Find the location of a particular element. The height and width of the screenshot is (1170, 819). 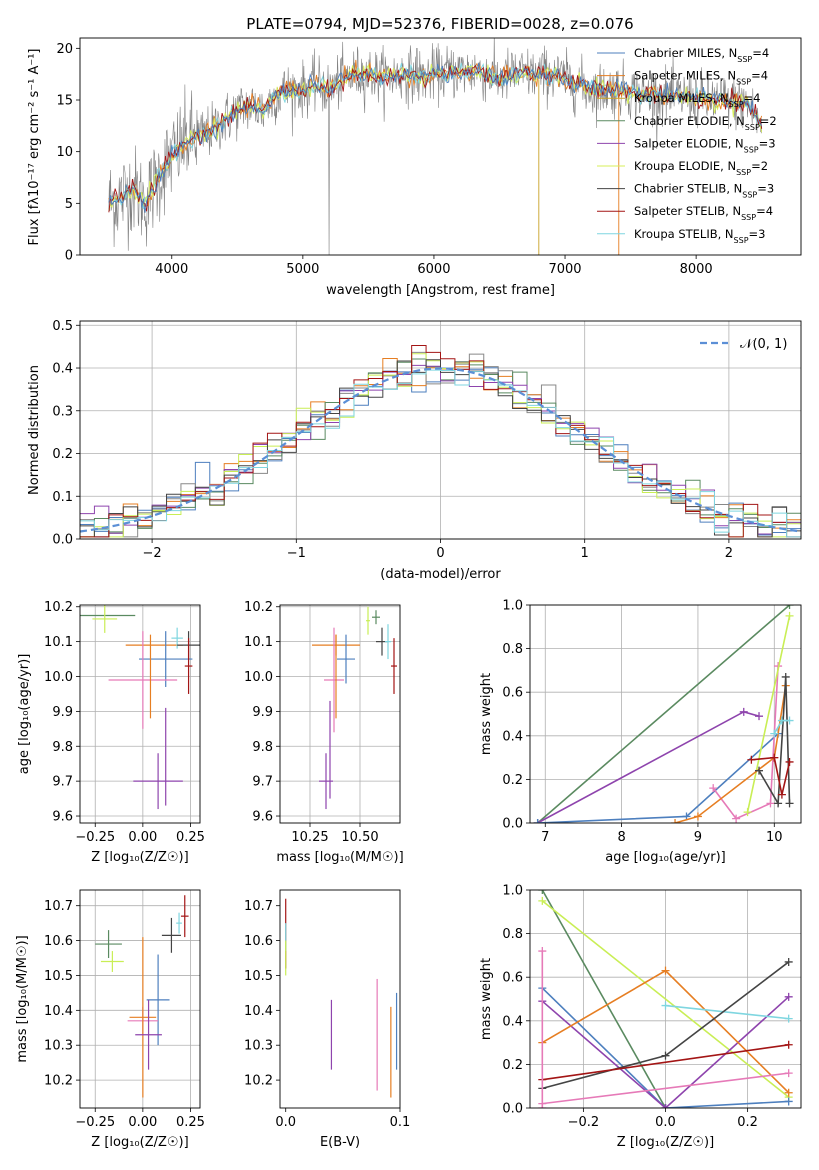

legend-label: Chabrier MILES, NSSP=4 is located at coordinates (701, 55).